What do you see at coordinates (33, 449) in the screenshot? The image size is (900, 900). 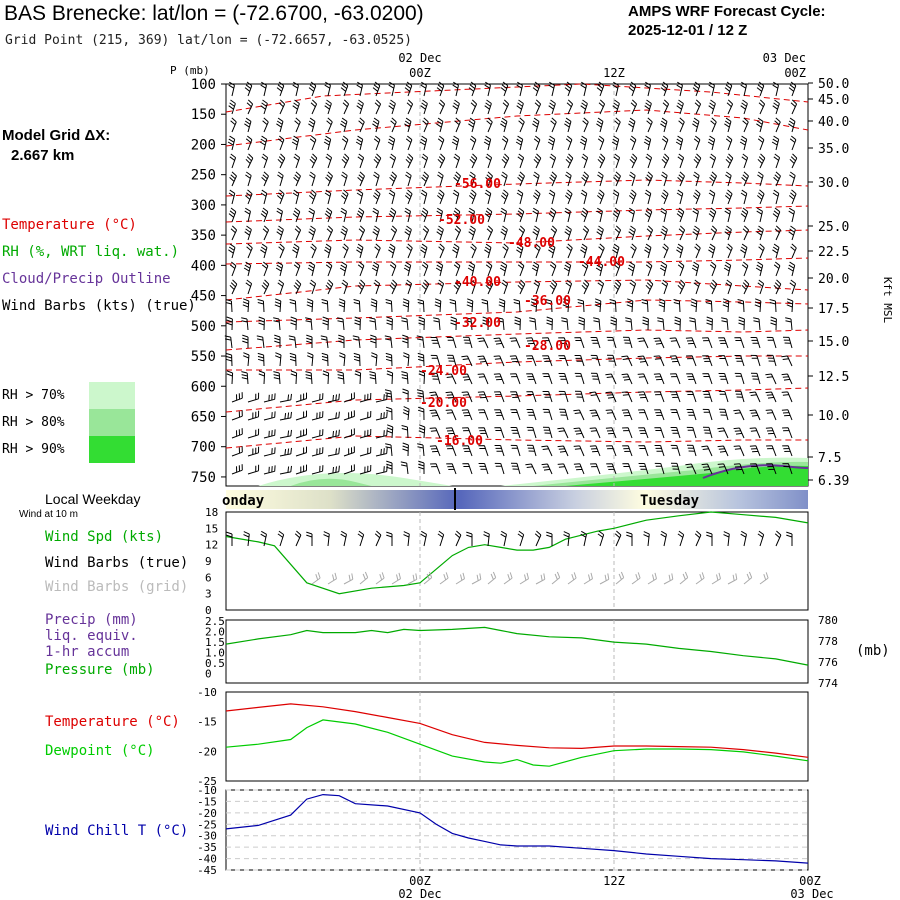 I see `legend-rh90: RH > 90%` at bounding box center [33, 449].